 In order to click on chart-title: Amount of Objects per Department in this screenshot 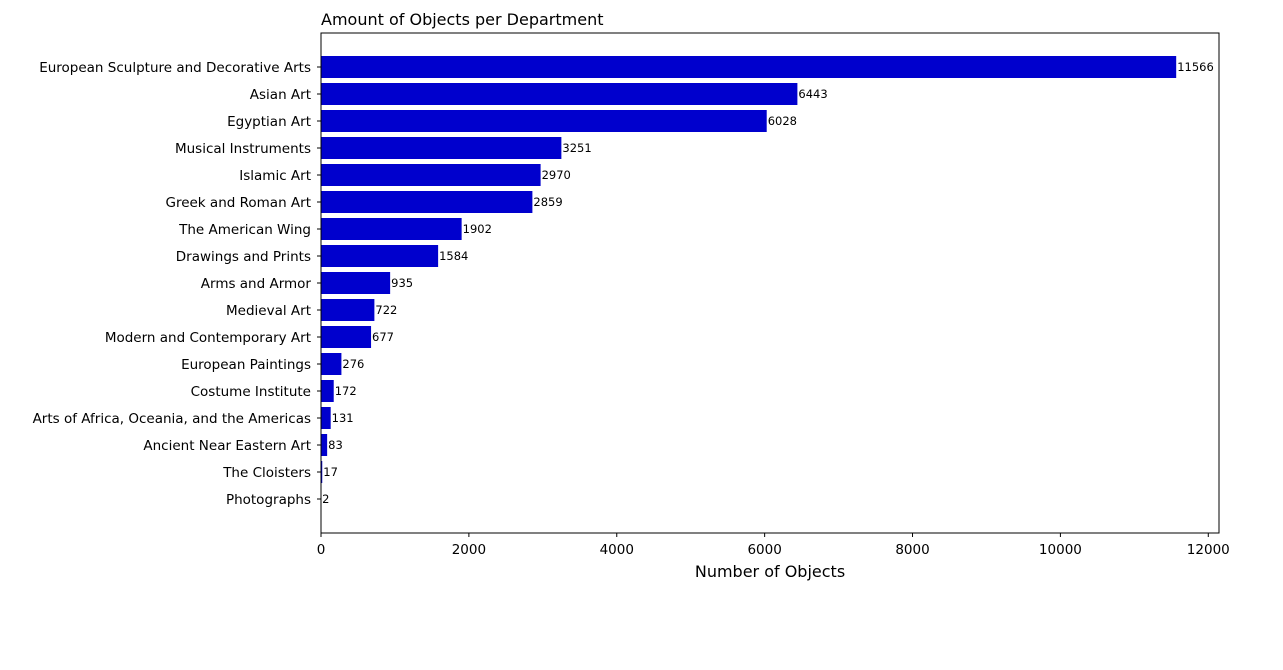, I will do `click(462, 19)`.